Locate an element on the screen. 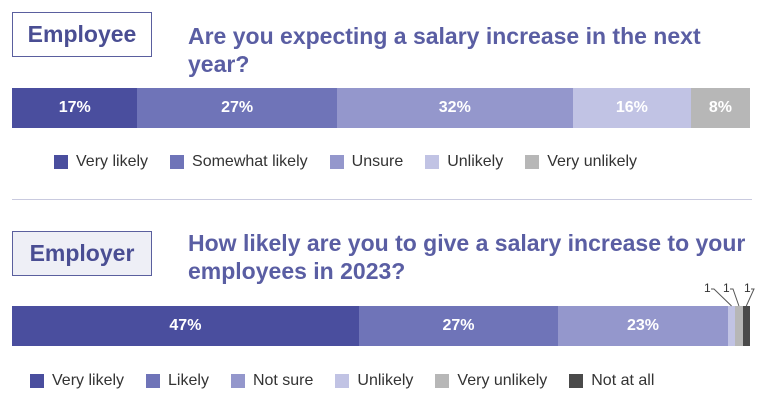  employee-legend-item-somewhat-likely: Somewhat likely is located at coordinates (239, 162).